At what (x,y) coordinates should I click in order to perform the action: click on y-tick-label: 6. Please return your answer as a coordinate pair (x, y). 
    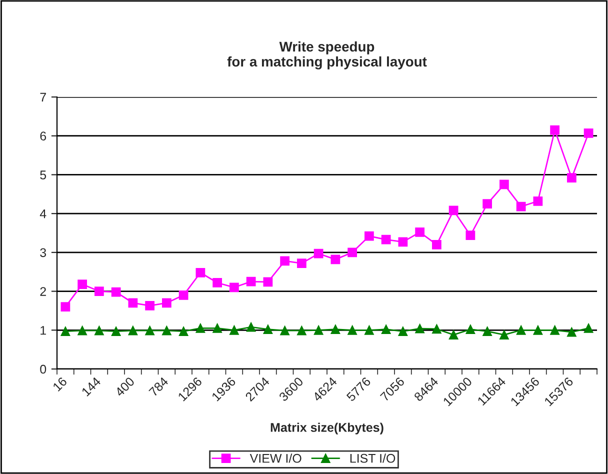
    Looking at the image, I should click on (43, 136).